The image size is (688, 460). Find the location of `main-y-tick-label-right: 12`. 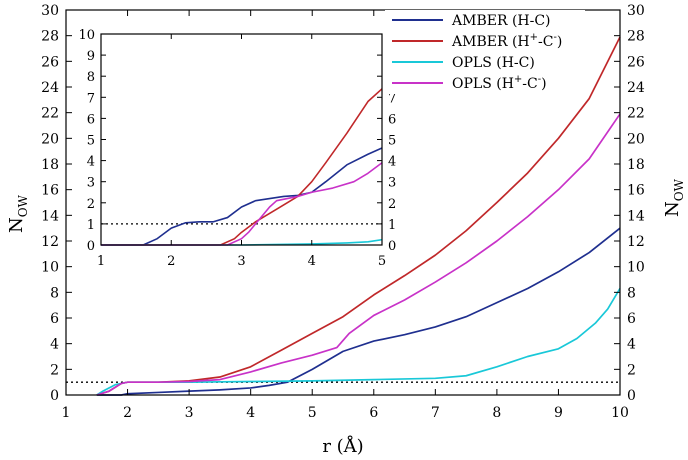

main-y-tick-label-right: 12 is located at coordinates (636, 242).